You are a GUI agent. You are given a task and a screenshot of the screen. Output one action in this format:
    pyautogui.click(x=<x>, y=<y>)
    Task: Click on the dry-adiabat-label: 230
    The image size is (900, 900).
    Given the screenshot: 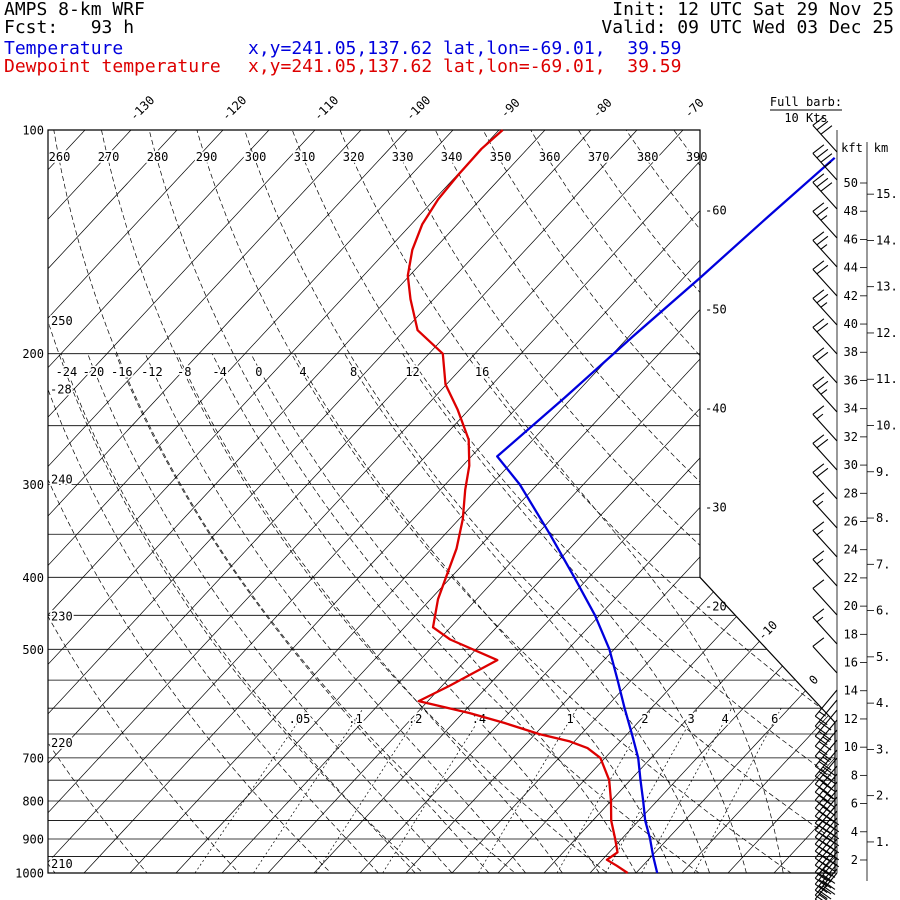 What is the action you would take?
    pyautogui.click(x=62, y=616)
    